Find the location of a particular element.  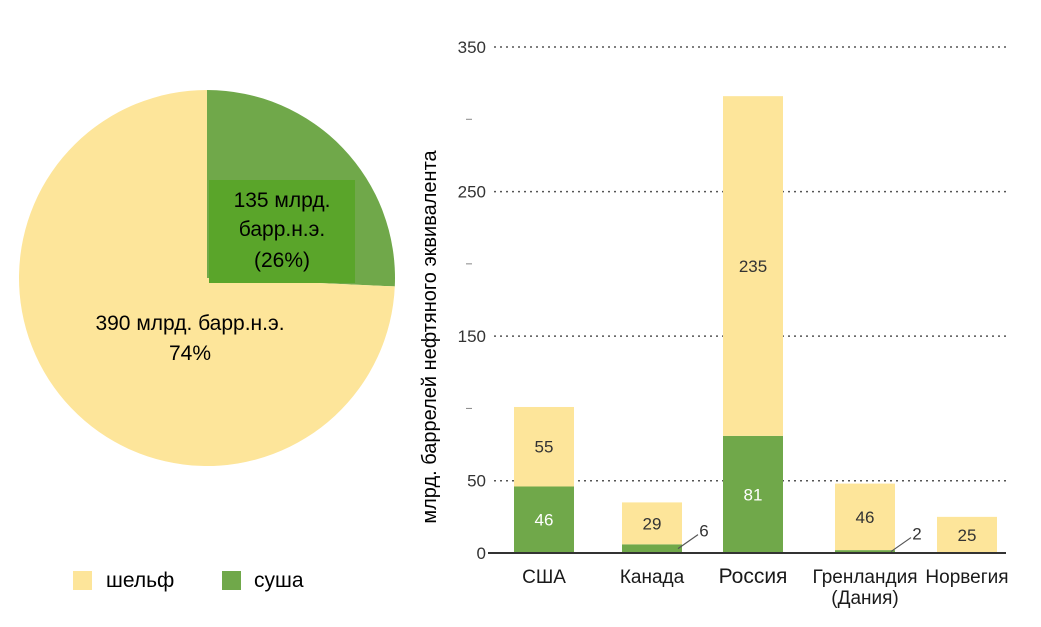

legend-label-land: суша is located at coordinates (279, 580).